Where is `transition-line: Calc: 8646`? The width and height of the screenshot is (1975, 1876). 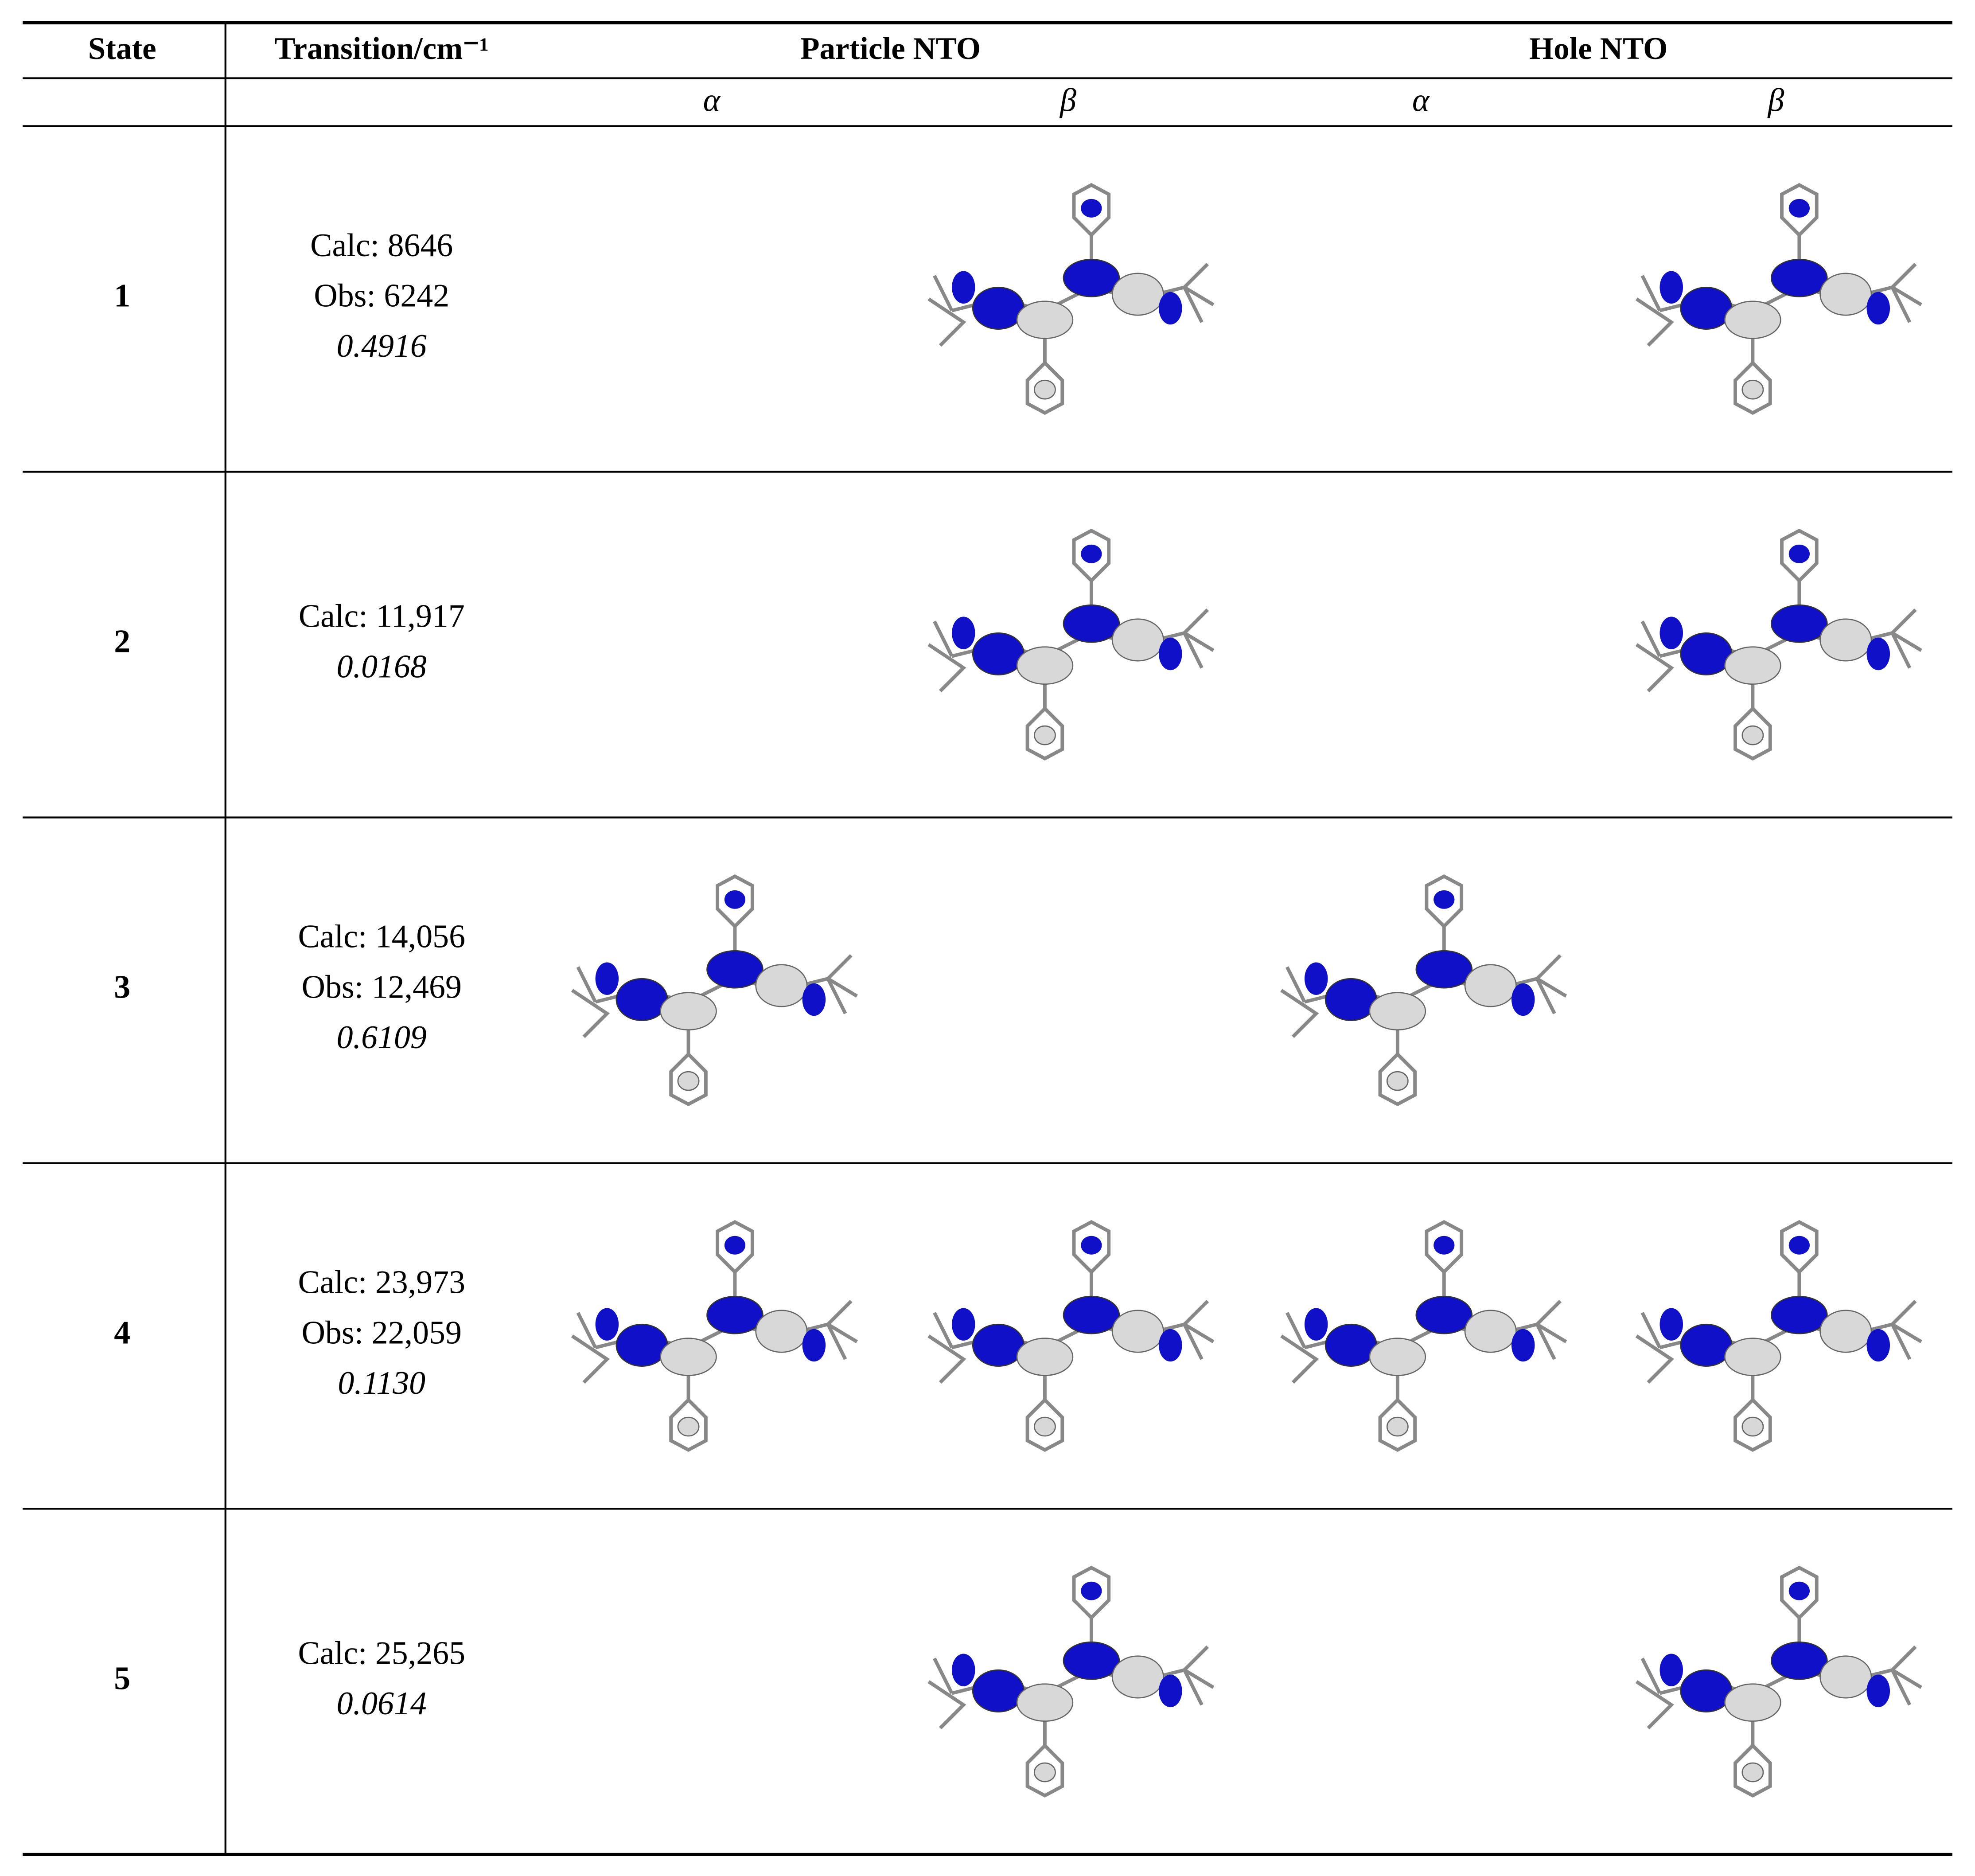
transition-line: Calc: 8646 is located at coordinates (381, 245).